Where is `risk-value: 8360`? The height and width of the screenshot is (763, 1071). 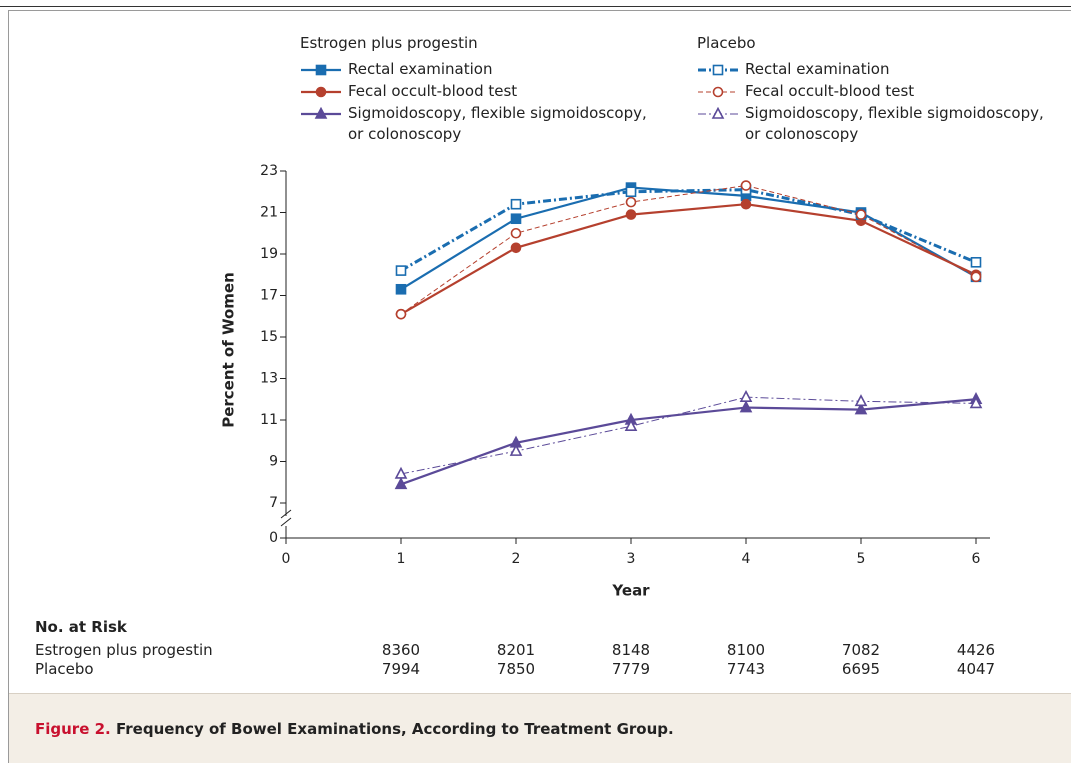 risk-value: 8360 is located at coordinates (401, 650).